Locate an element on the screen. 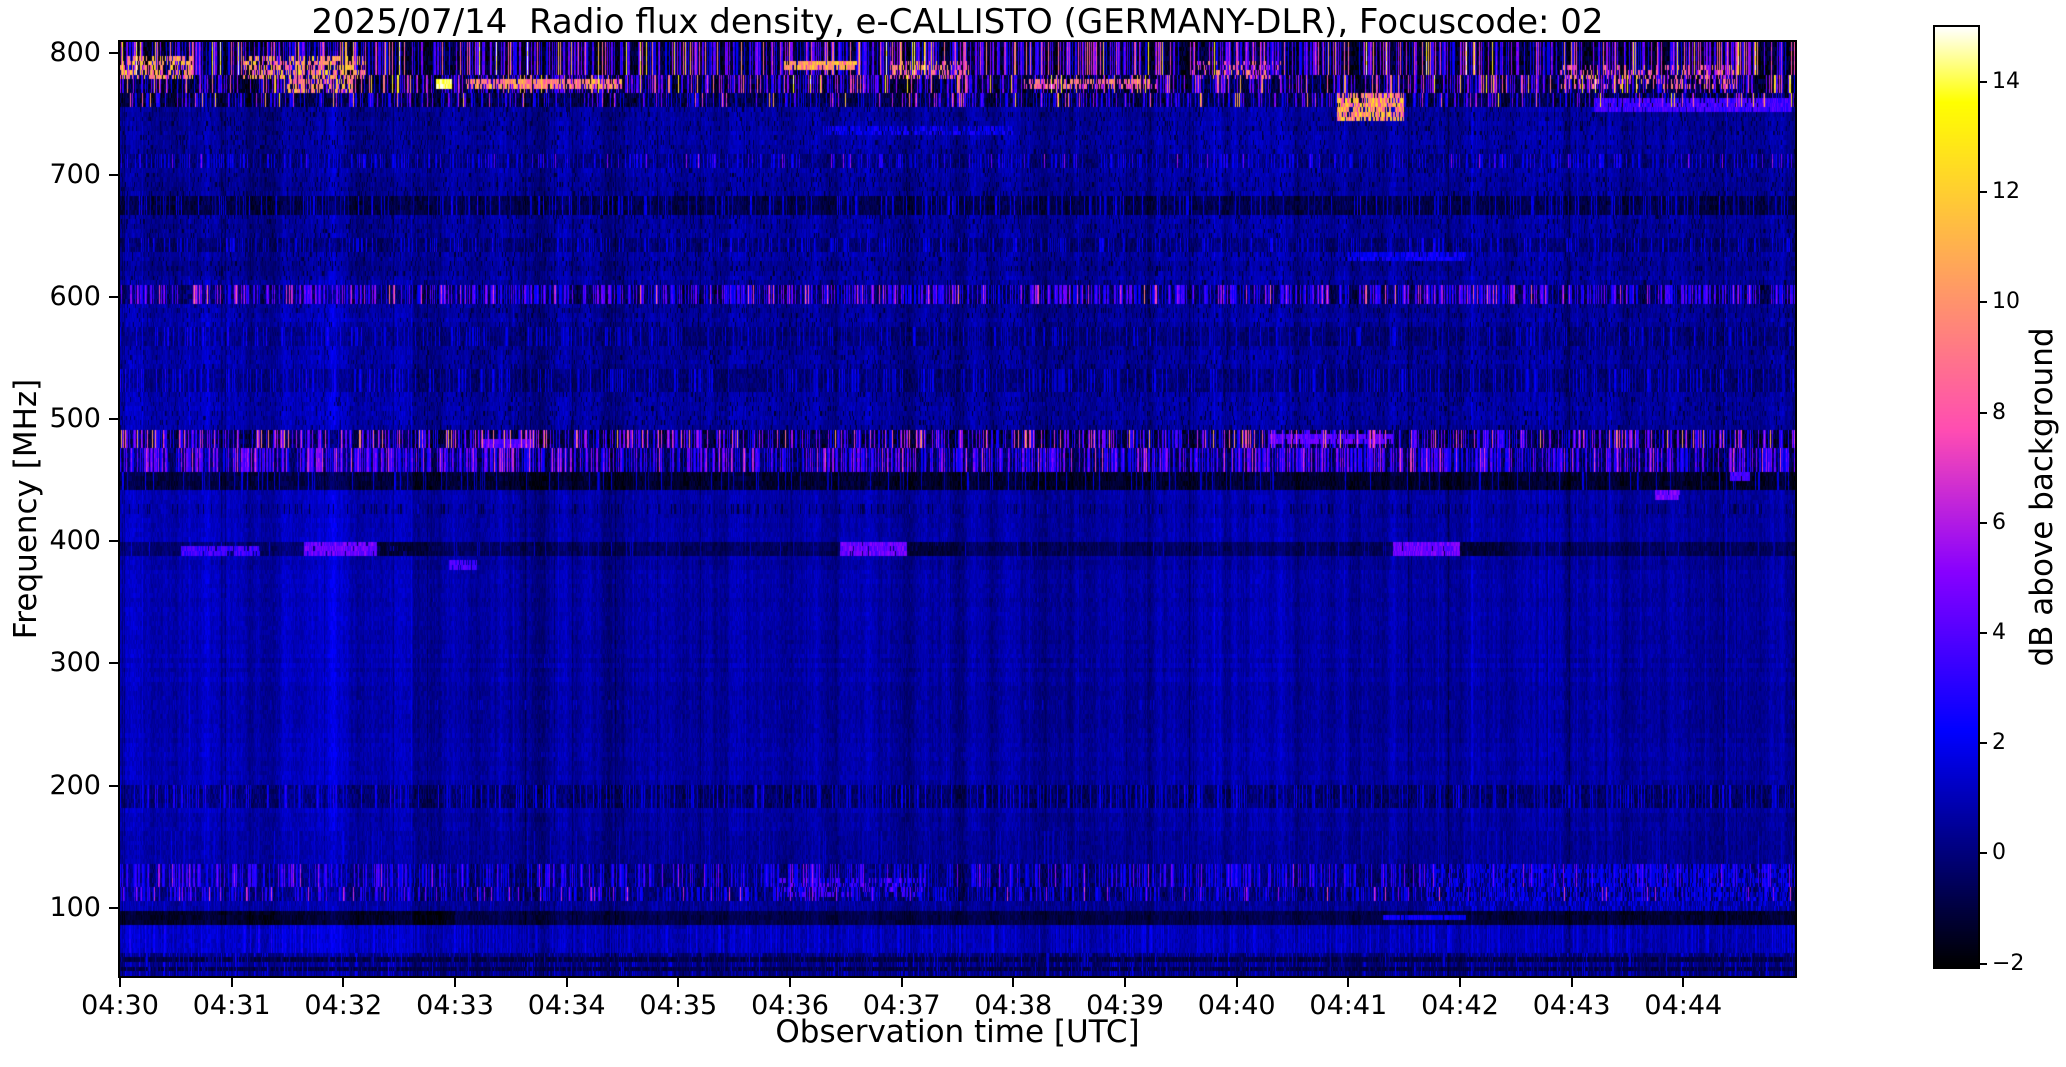  y-tick-label: 500 is located at coordinates (75, 419).